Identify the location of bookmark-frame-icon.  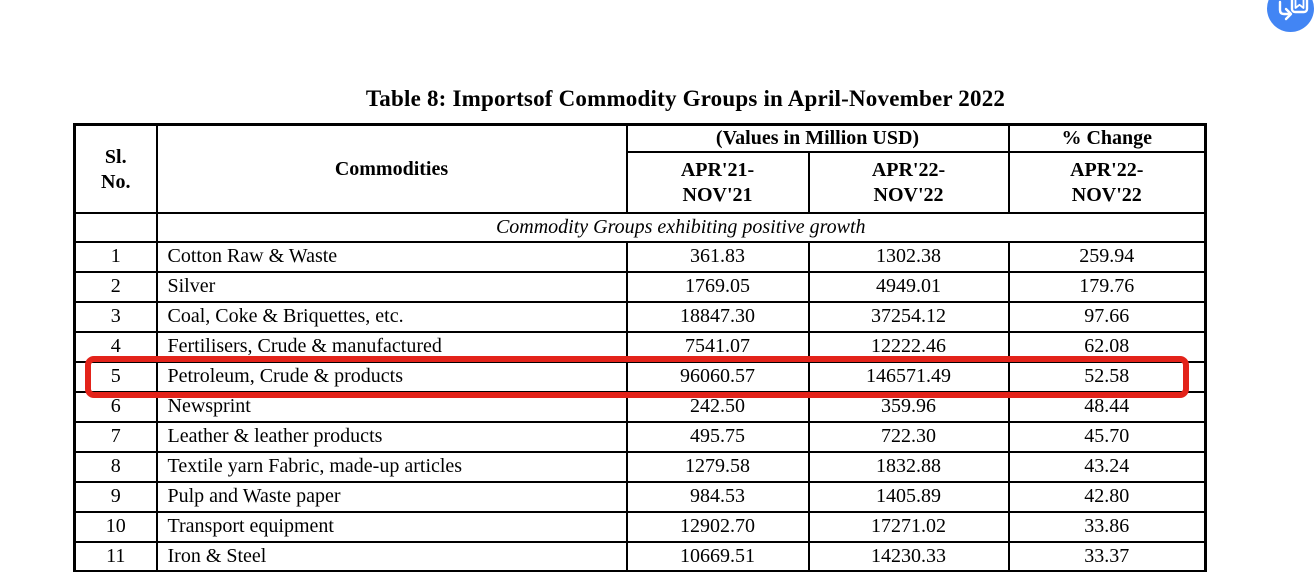
(1299, 7).